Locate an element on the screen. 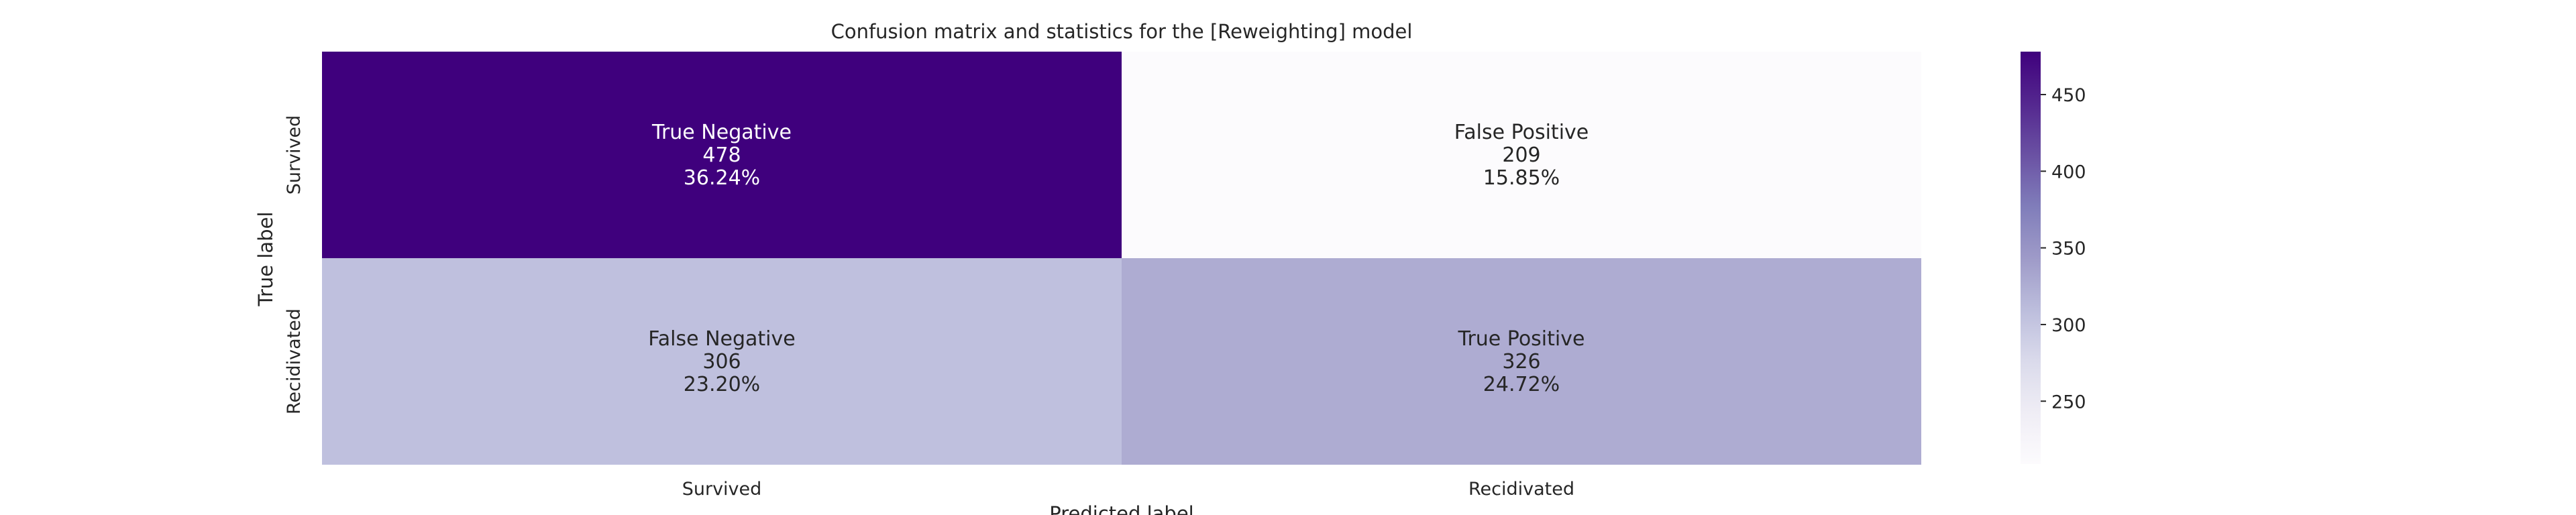 Image resolution: width=2576 pixels, height=515 pixels. cell-percent-label: 36.24% is located at coordinates (722, 178).